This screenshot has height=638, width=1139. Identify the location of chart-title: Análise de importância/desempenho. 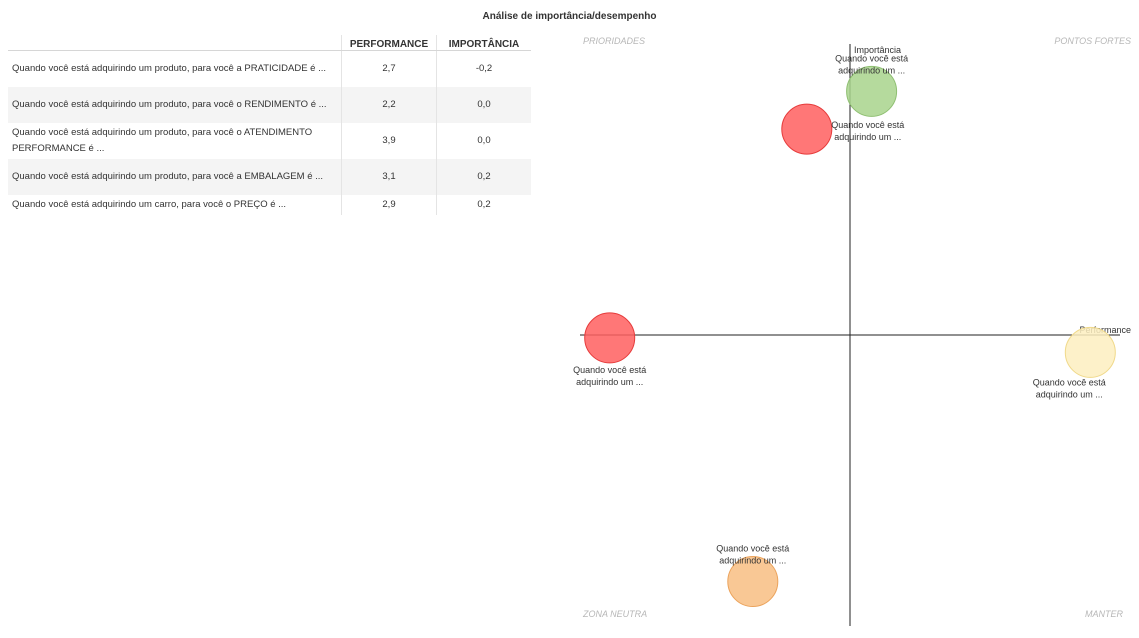
(569, 16).